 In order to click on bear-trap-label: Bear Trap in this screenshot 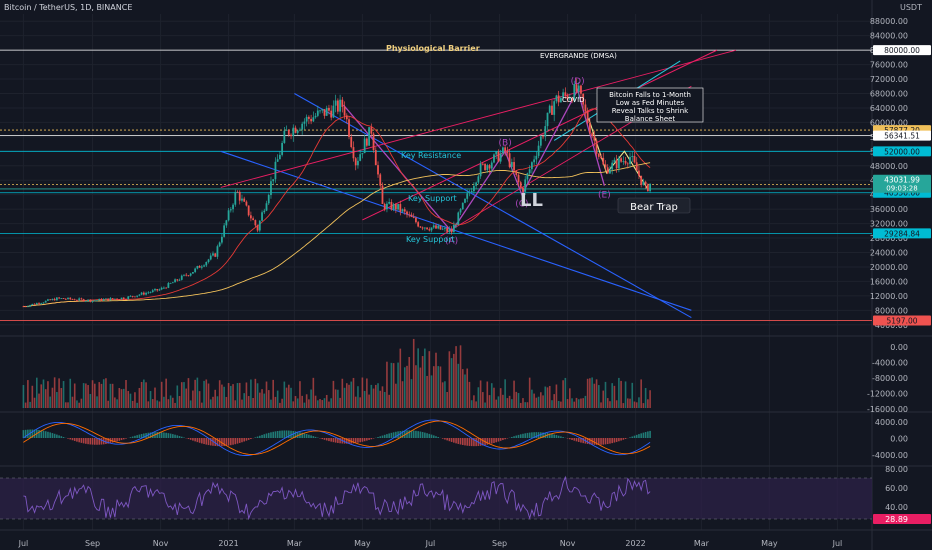, I will do `click(654, 207)`.